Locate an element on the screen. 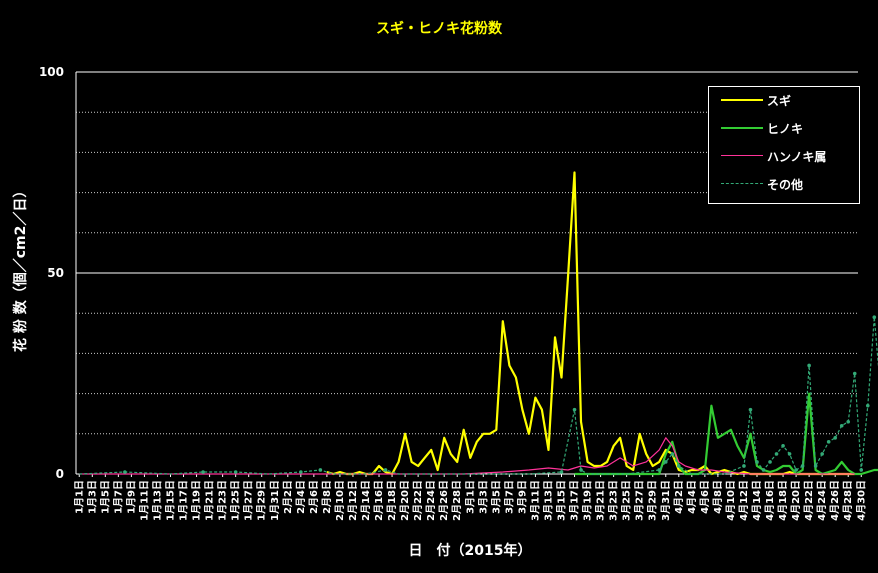  x-tick-label: 2月22日 is located at coordinates (418, 500).